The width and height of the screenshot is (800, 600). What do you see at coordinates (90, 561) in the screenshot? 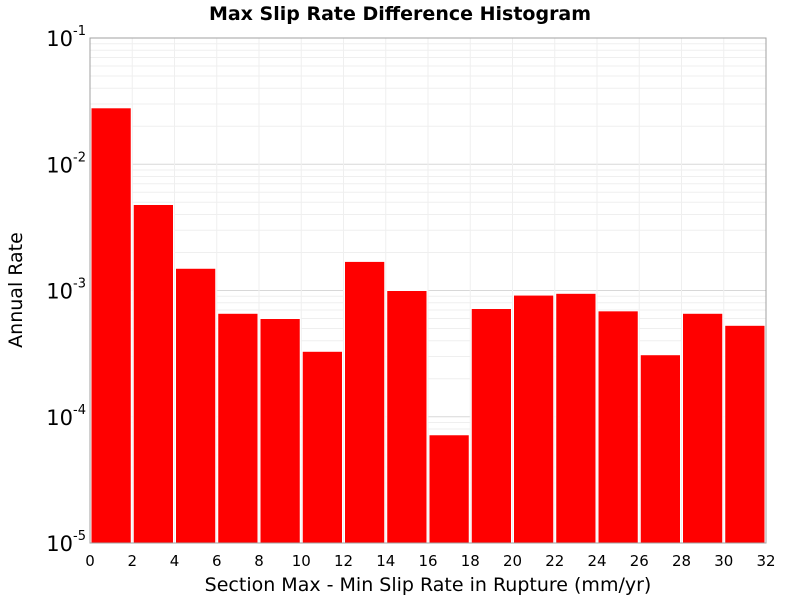
I see `x-tick-label: 0` at bounding box center [90, 561].